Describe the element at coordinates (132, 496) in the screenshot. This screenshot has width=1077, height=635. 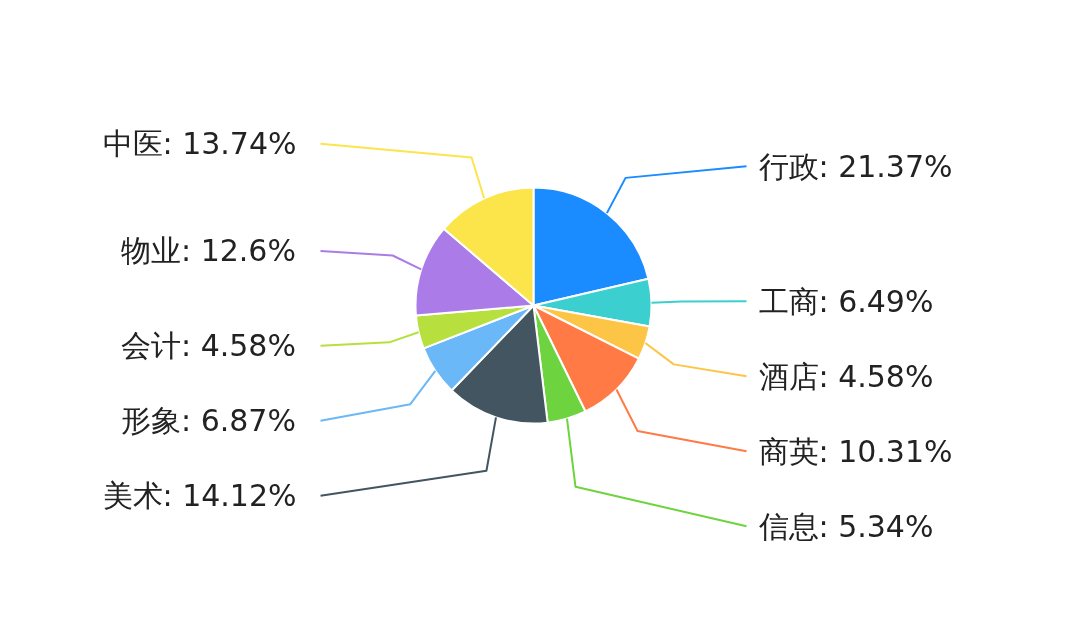
I see `slice-label: 美术` at that location.